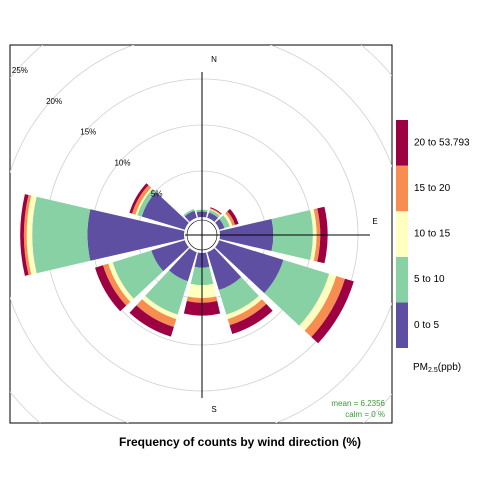  I want to click on r-tick-label: 5%, so click(157, 193).